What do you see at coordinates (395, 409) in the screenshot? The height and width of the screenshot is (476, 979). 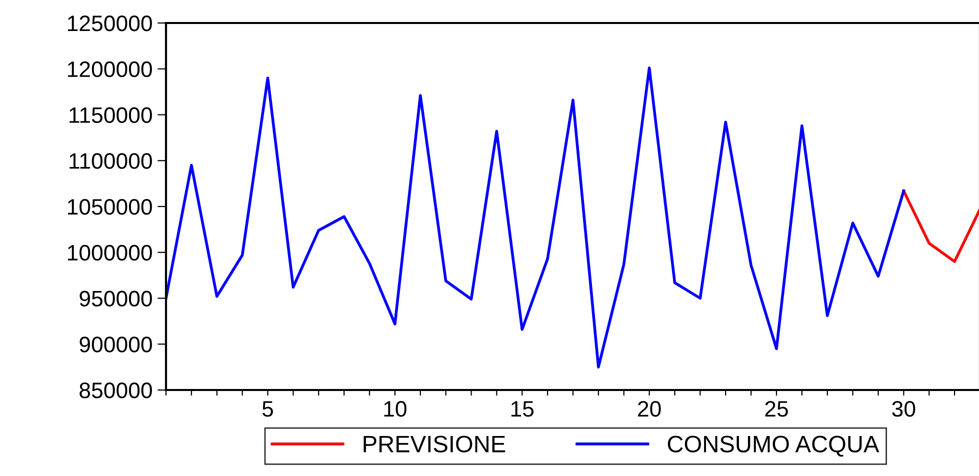 I see `x-tick-label: 10` at bounding box center [395, 409].